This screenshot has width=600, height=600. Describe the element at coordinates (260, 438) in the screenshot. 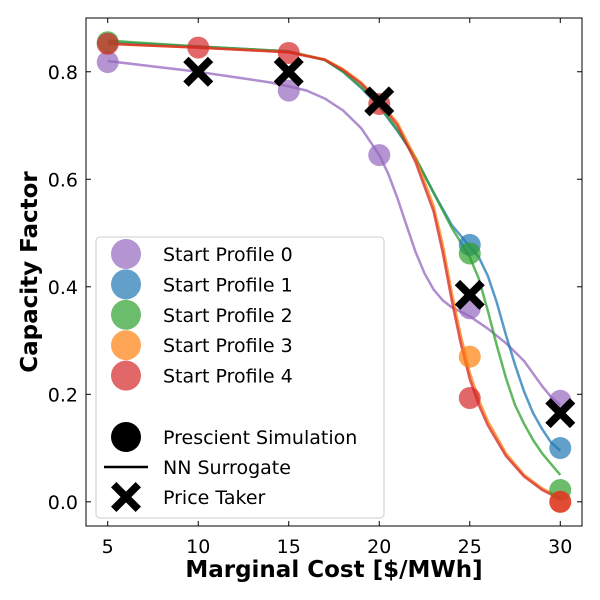

I see `legend-label-prescient-simulation: Prescient Simulation` at that location.